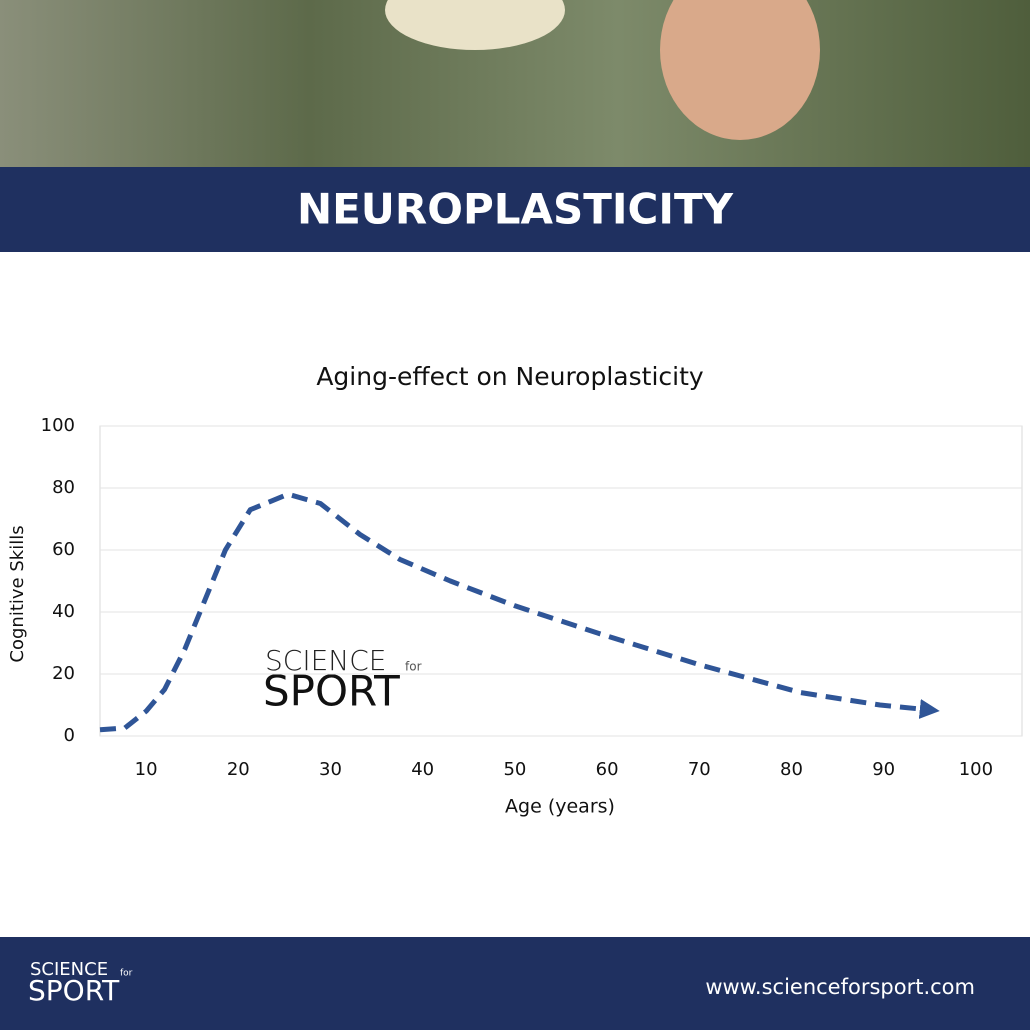  I want to click on x-tick-label: 60, so click(607, 769).